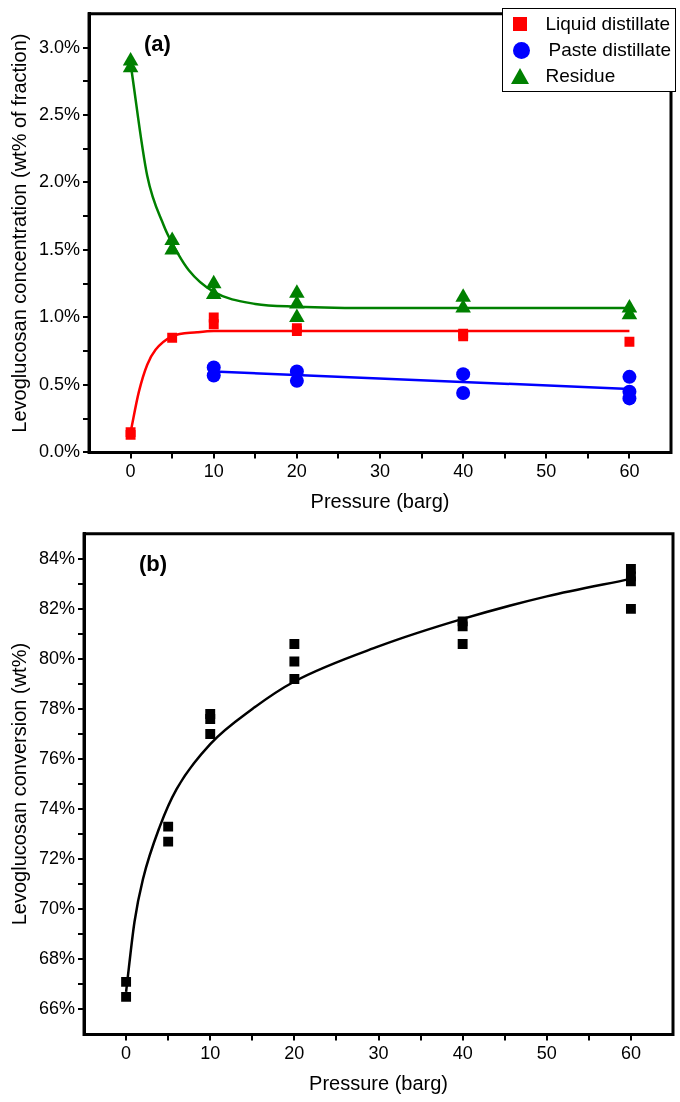  What do you see at coordinates (57, 958) in the screenshot?
I see `y-tick-label: 68%` at bounding box center [57, 958].